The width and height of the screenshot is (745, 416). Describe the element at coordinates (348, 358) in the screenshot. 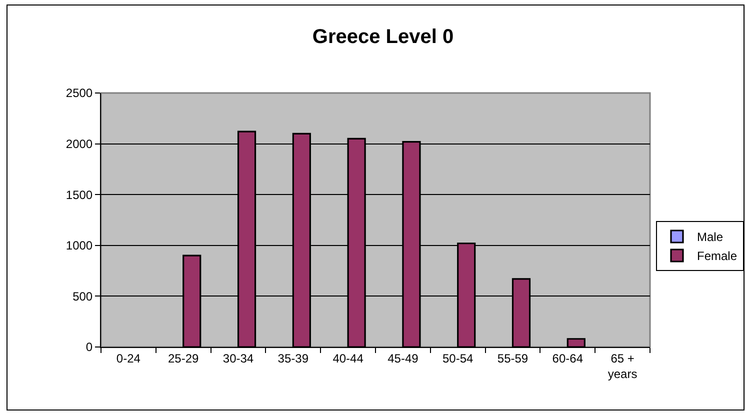

I see `x-tick-label: 40-44` at that location.